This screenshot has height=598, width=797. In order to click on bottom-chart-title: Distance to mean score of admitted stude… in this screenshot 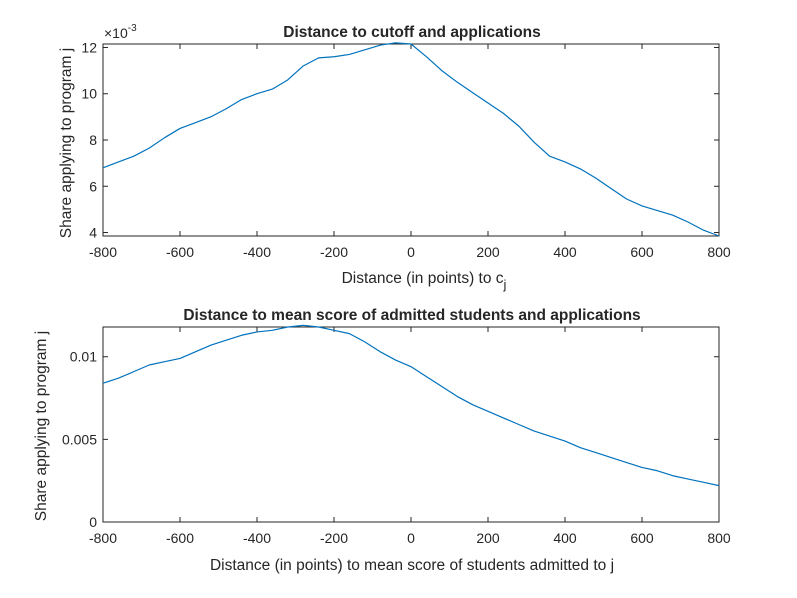, I will do `click(411, 315)`.